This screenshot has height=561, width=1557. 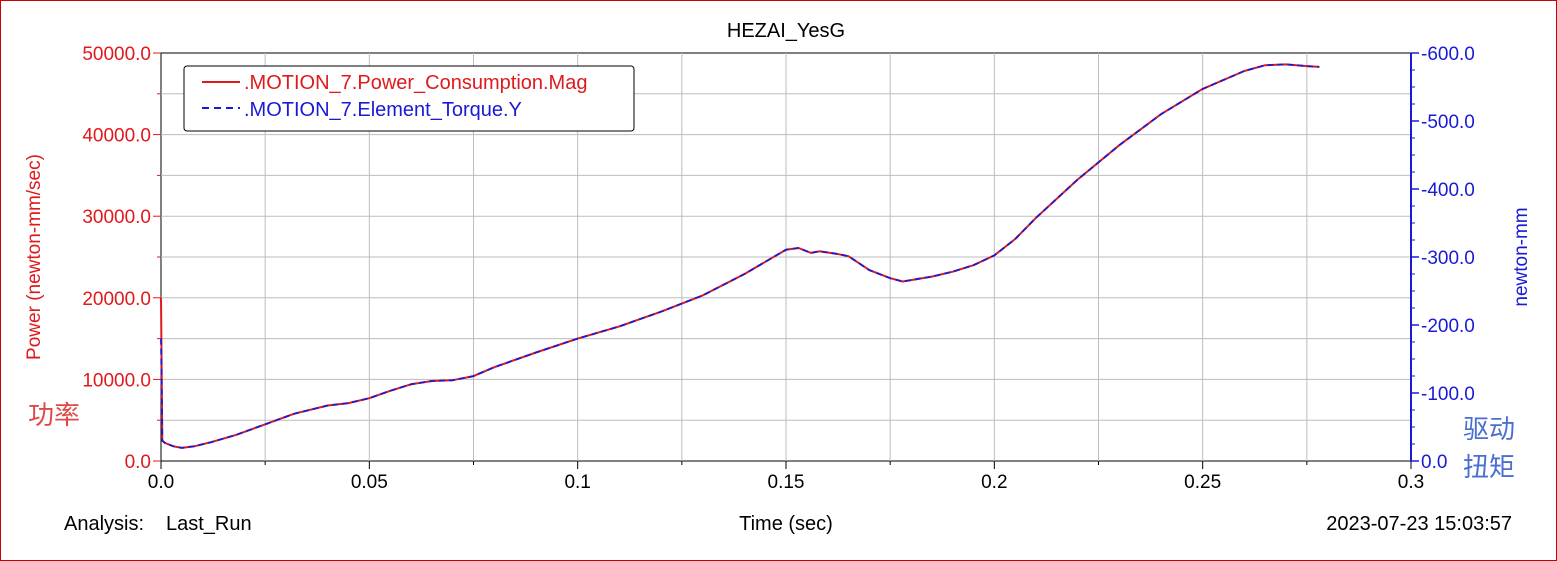 I want to click on y-tick-label: 20000.0, so click(x=116, y=299).